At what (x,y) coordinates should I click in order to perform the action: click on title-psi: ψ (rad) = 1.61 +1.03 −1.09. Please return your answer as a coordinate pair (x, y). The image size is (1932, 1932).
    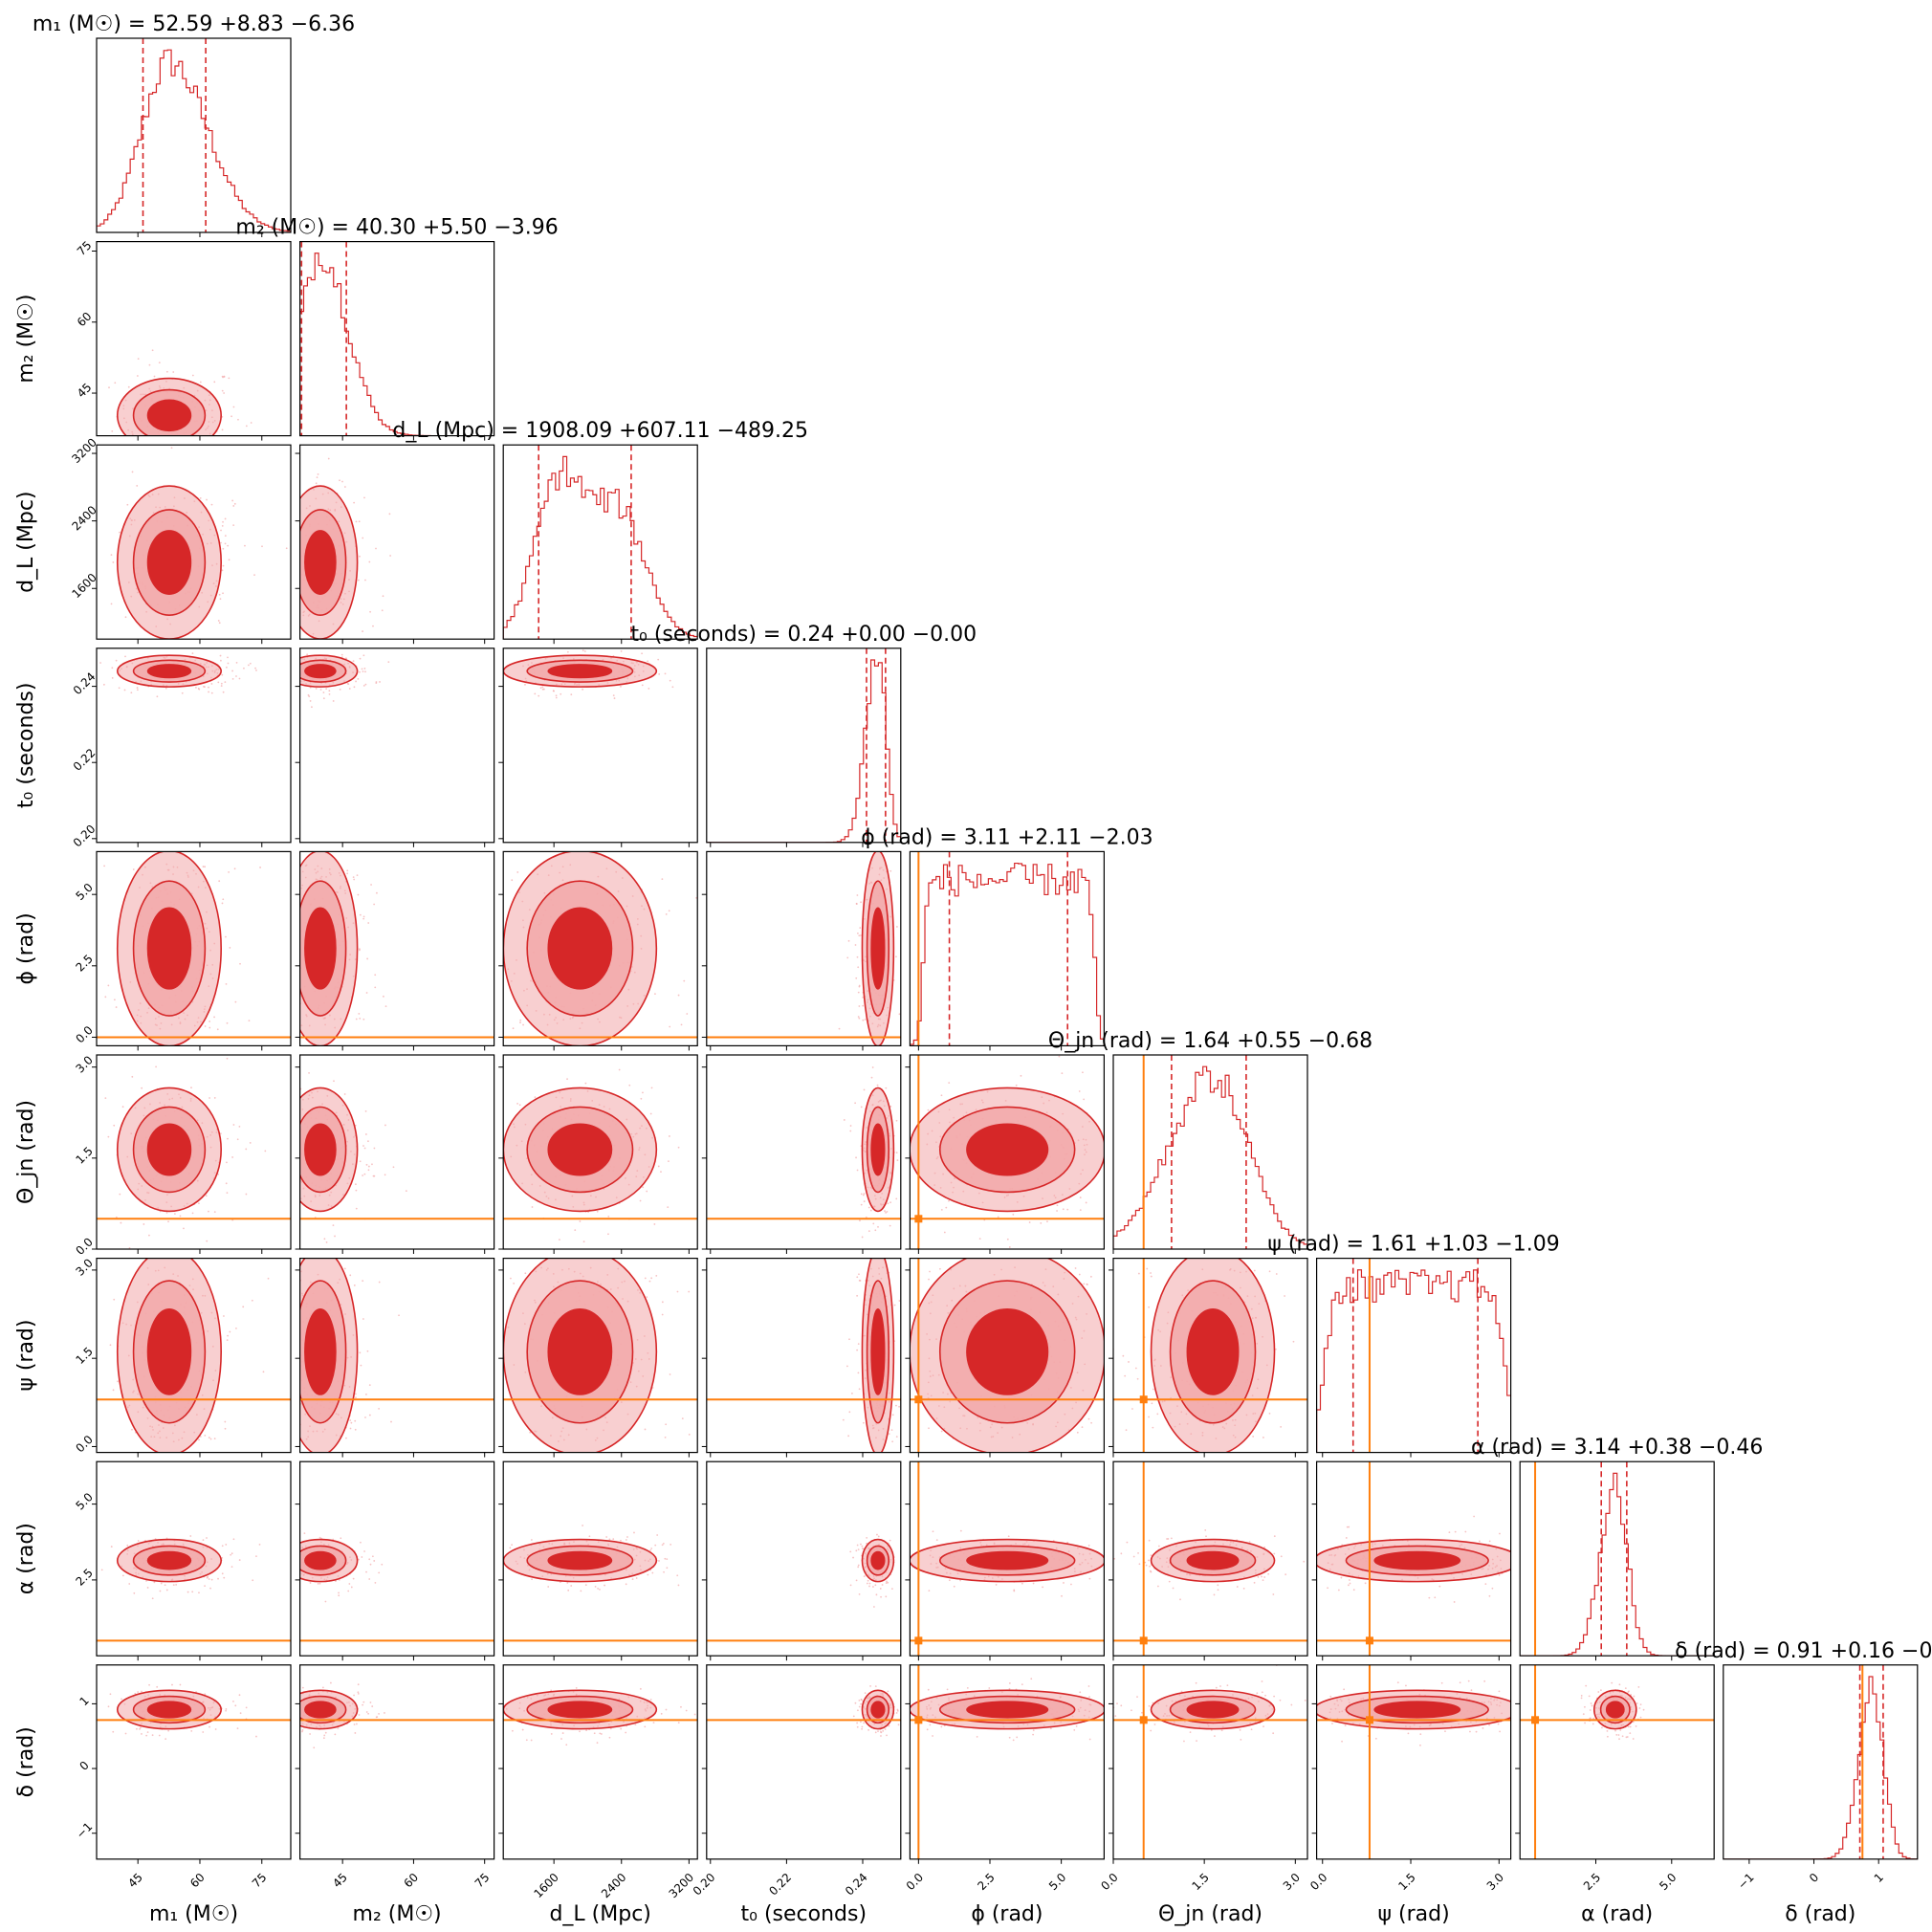
    Looking at the image, I should click on (1413, 1245).